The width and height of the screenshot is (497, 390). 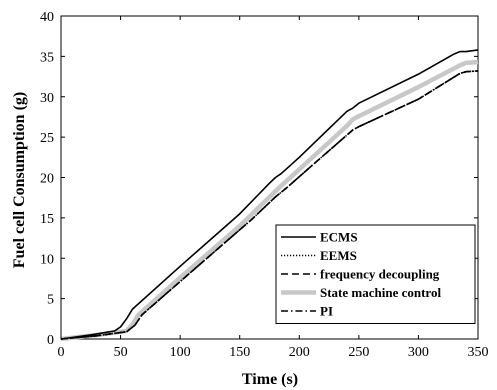 What do you see at coordinates (418, 352) in the screenshot?
I see `x-tick-label: 300` at bounding box center [418, 352].